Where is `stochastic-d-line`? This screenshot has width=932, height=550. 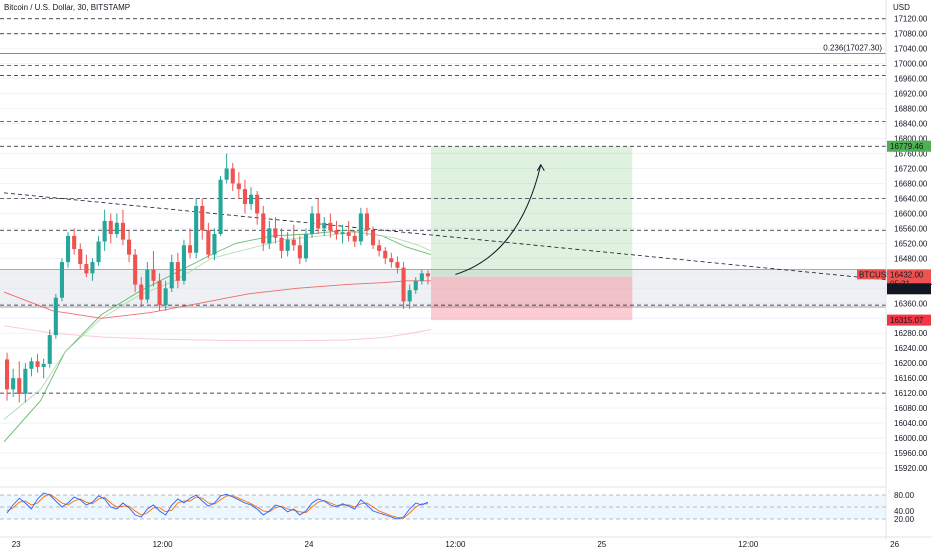 stochastic-d-line is located at coordinates (217, 506).